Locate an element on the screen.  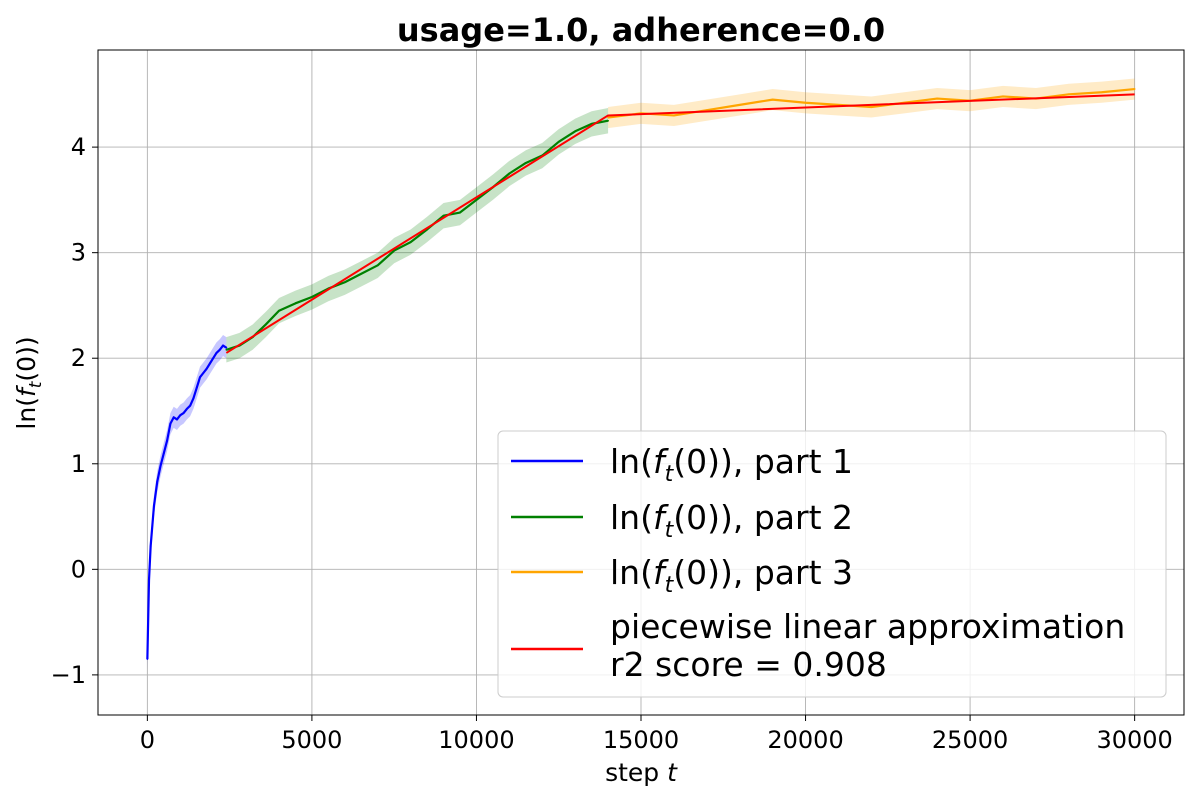
x-tick-label: 20000 is located at coordinates (805, 740).